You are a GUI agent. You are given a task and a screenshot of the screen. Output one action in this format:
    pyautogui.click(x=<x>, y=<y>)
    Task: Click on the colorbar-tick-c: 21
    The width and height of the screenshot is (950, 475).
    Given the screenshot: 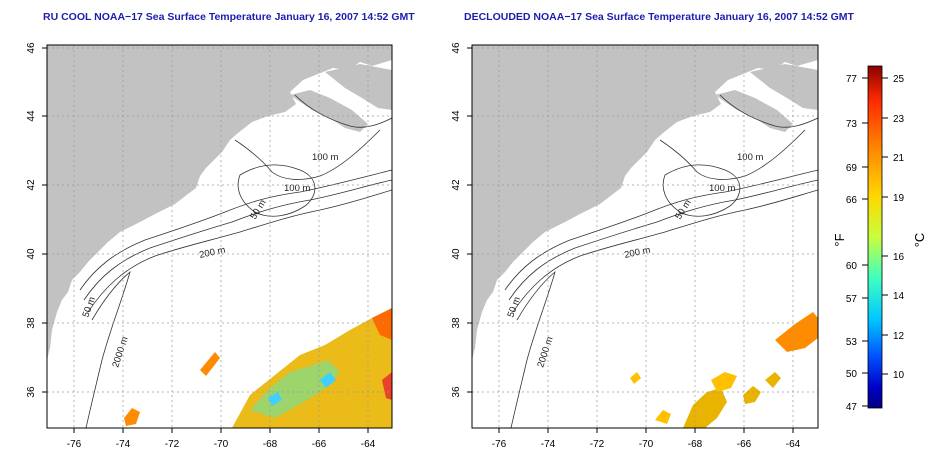 What is the action you would take?
    pyautogui.click(x=899, y=158)
    